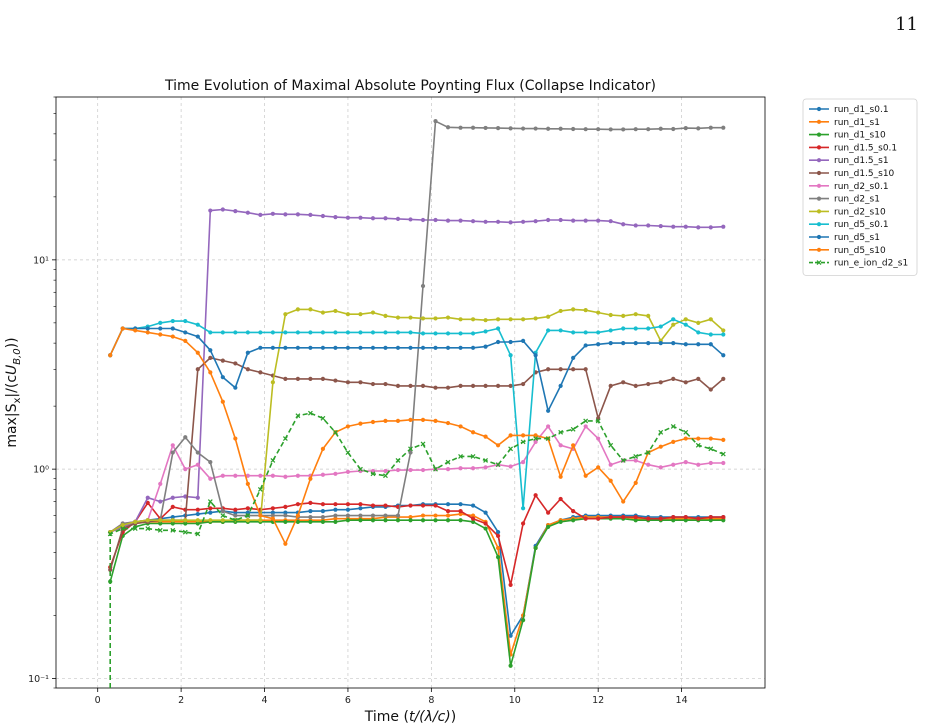 This screenshot has width=932, height=728. I want to click on legend-box, so click(860, 187).